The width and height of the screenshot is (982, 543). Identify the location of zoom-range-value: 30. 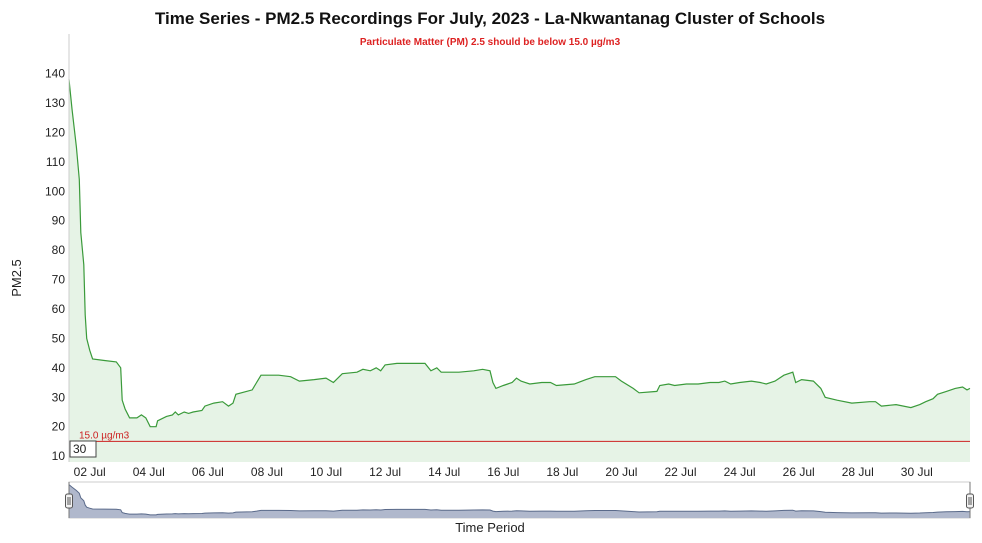
(80, 449).